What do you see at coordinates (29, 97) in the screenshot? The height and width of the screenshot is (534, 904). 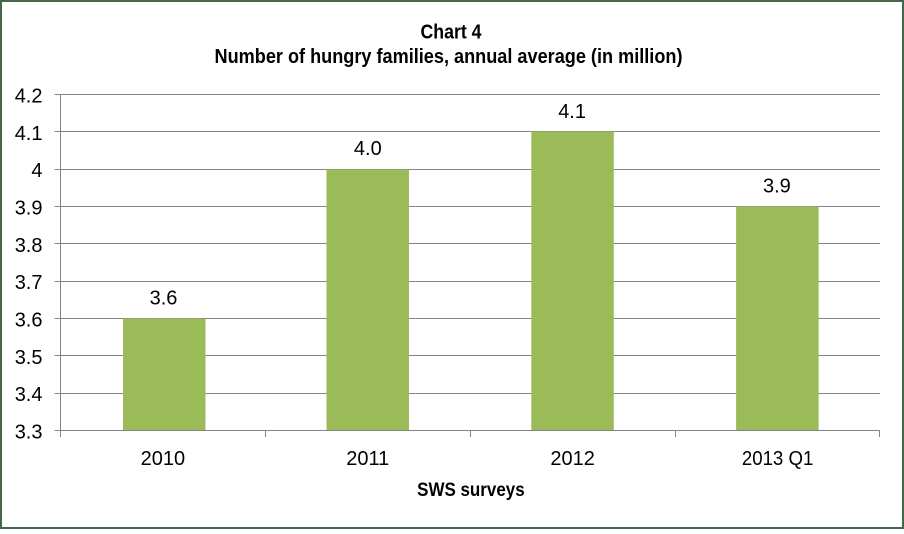 I see `svg-text: 4.2` at bounding box center [29, 97].